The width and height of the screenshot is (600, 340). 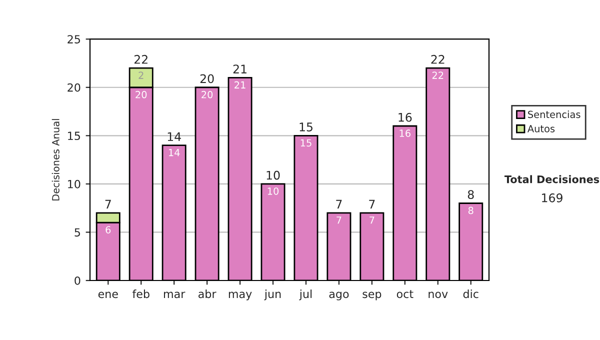 What do you see at coordinates (174, 136) in the screenshot?
I see `total-label: 14` at bounding box center [174, 136].